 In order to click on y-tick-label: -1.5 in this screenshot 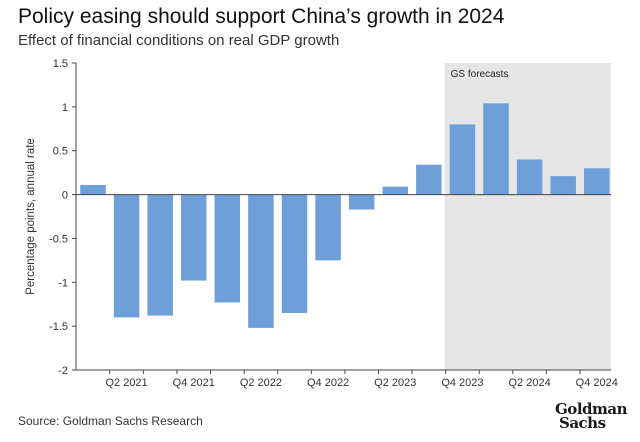, I will do `click(58, 327)`.